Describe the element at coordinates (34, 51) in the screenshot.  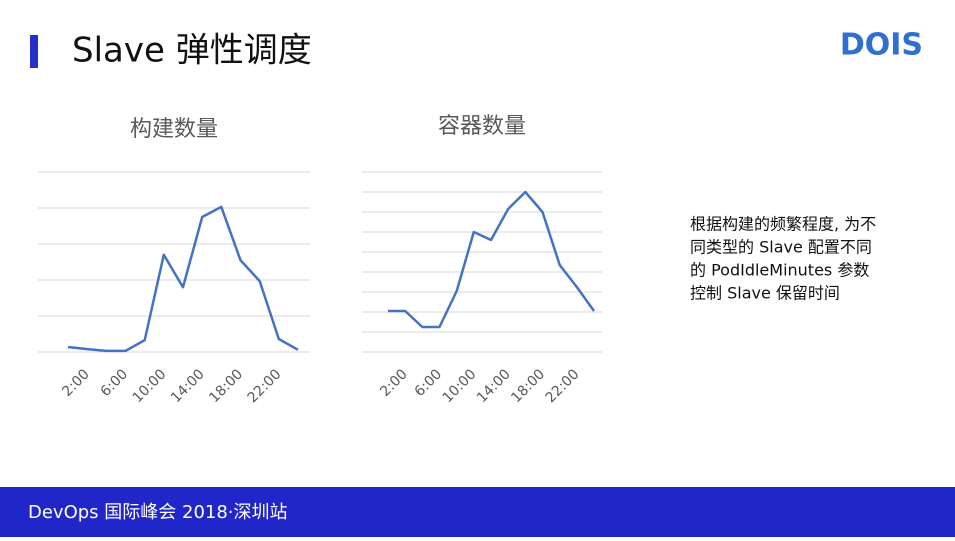
I see `title-bar` at that location.